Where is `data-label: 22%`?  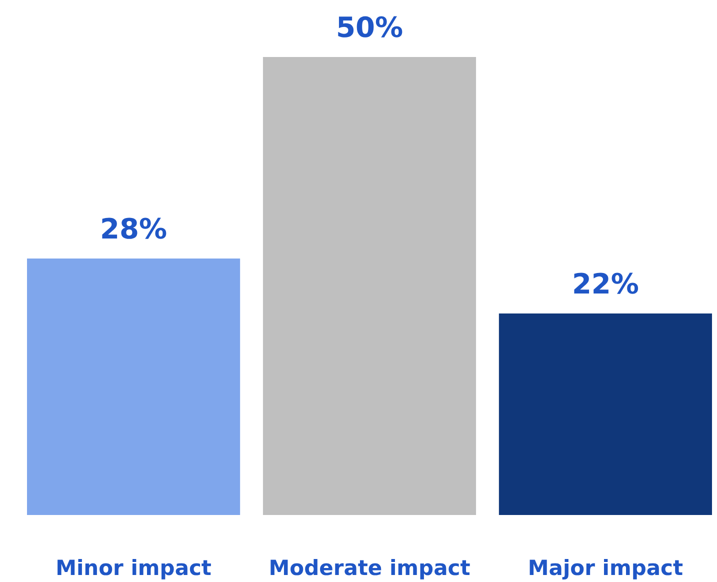
data-label: 22% is located at coordinates (605, 283).